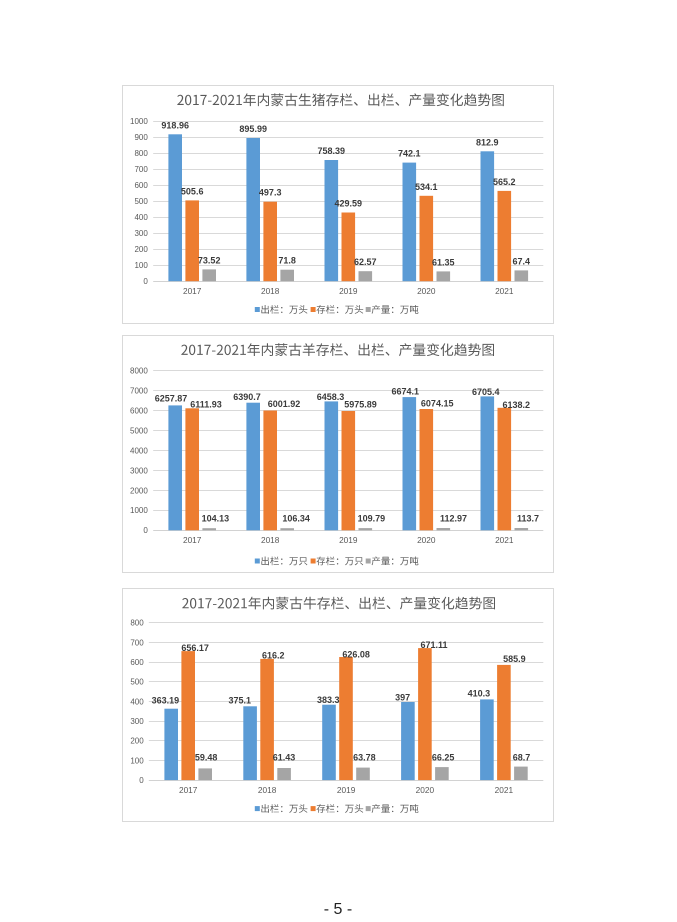 This screenshot has width=677, height=922. I want to click on svg-text: 497.3, so click(270, 193).